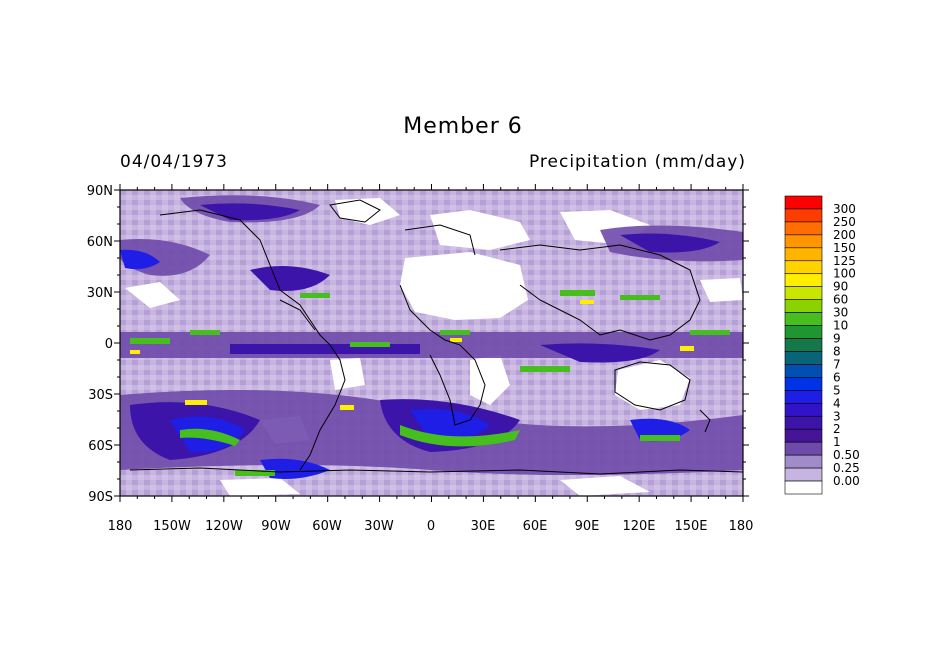 The height and width of the screenshot is (654, 926). I want to click on latitude-axis: 90N 60N 30N 0 30S 60S 90S, so click(100, 344).